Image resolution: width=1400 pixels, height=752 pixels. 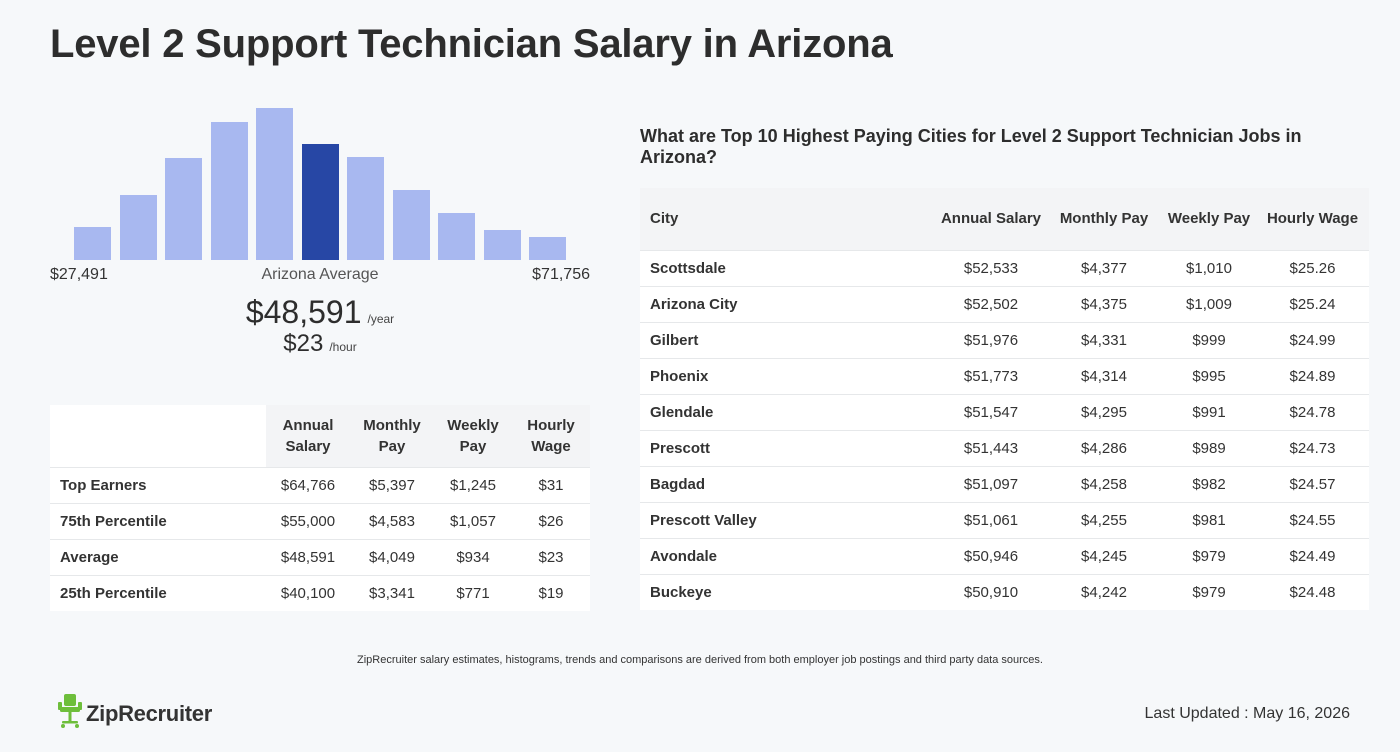 I want to click on percentile-cell: $55,000, so click(x=308, y=520).